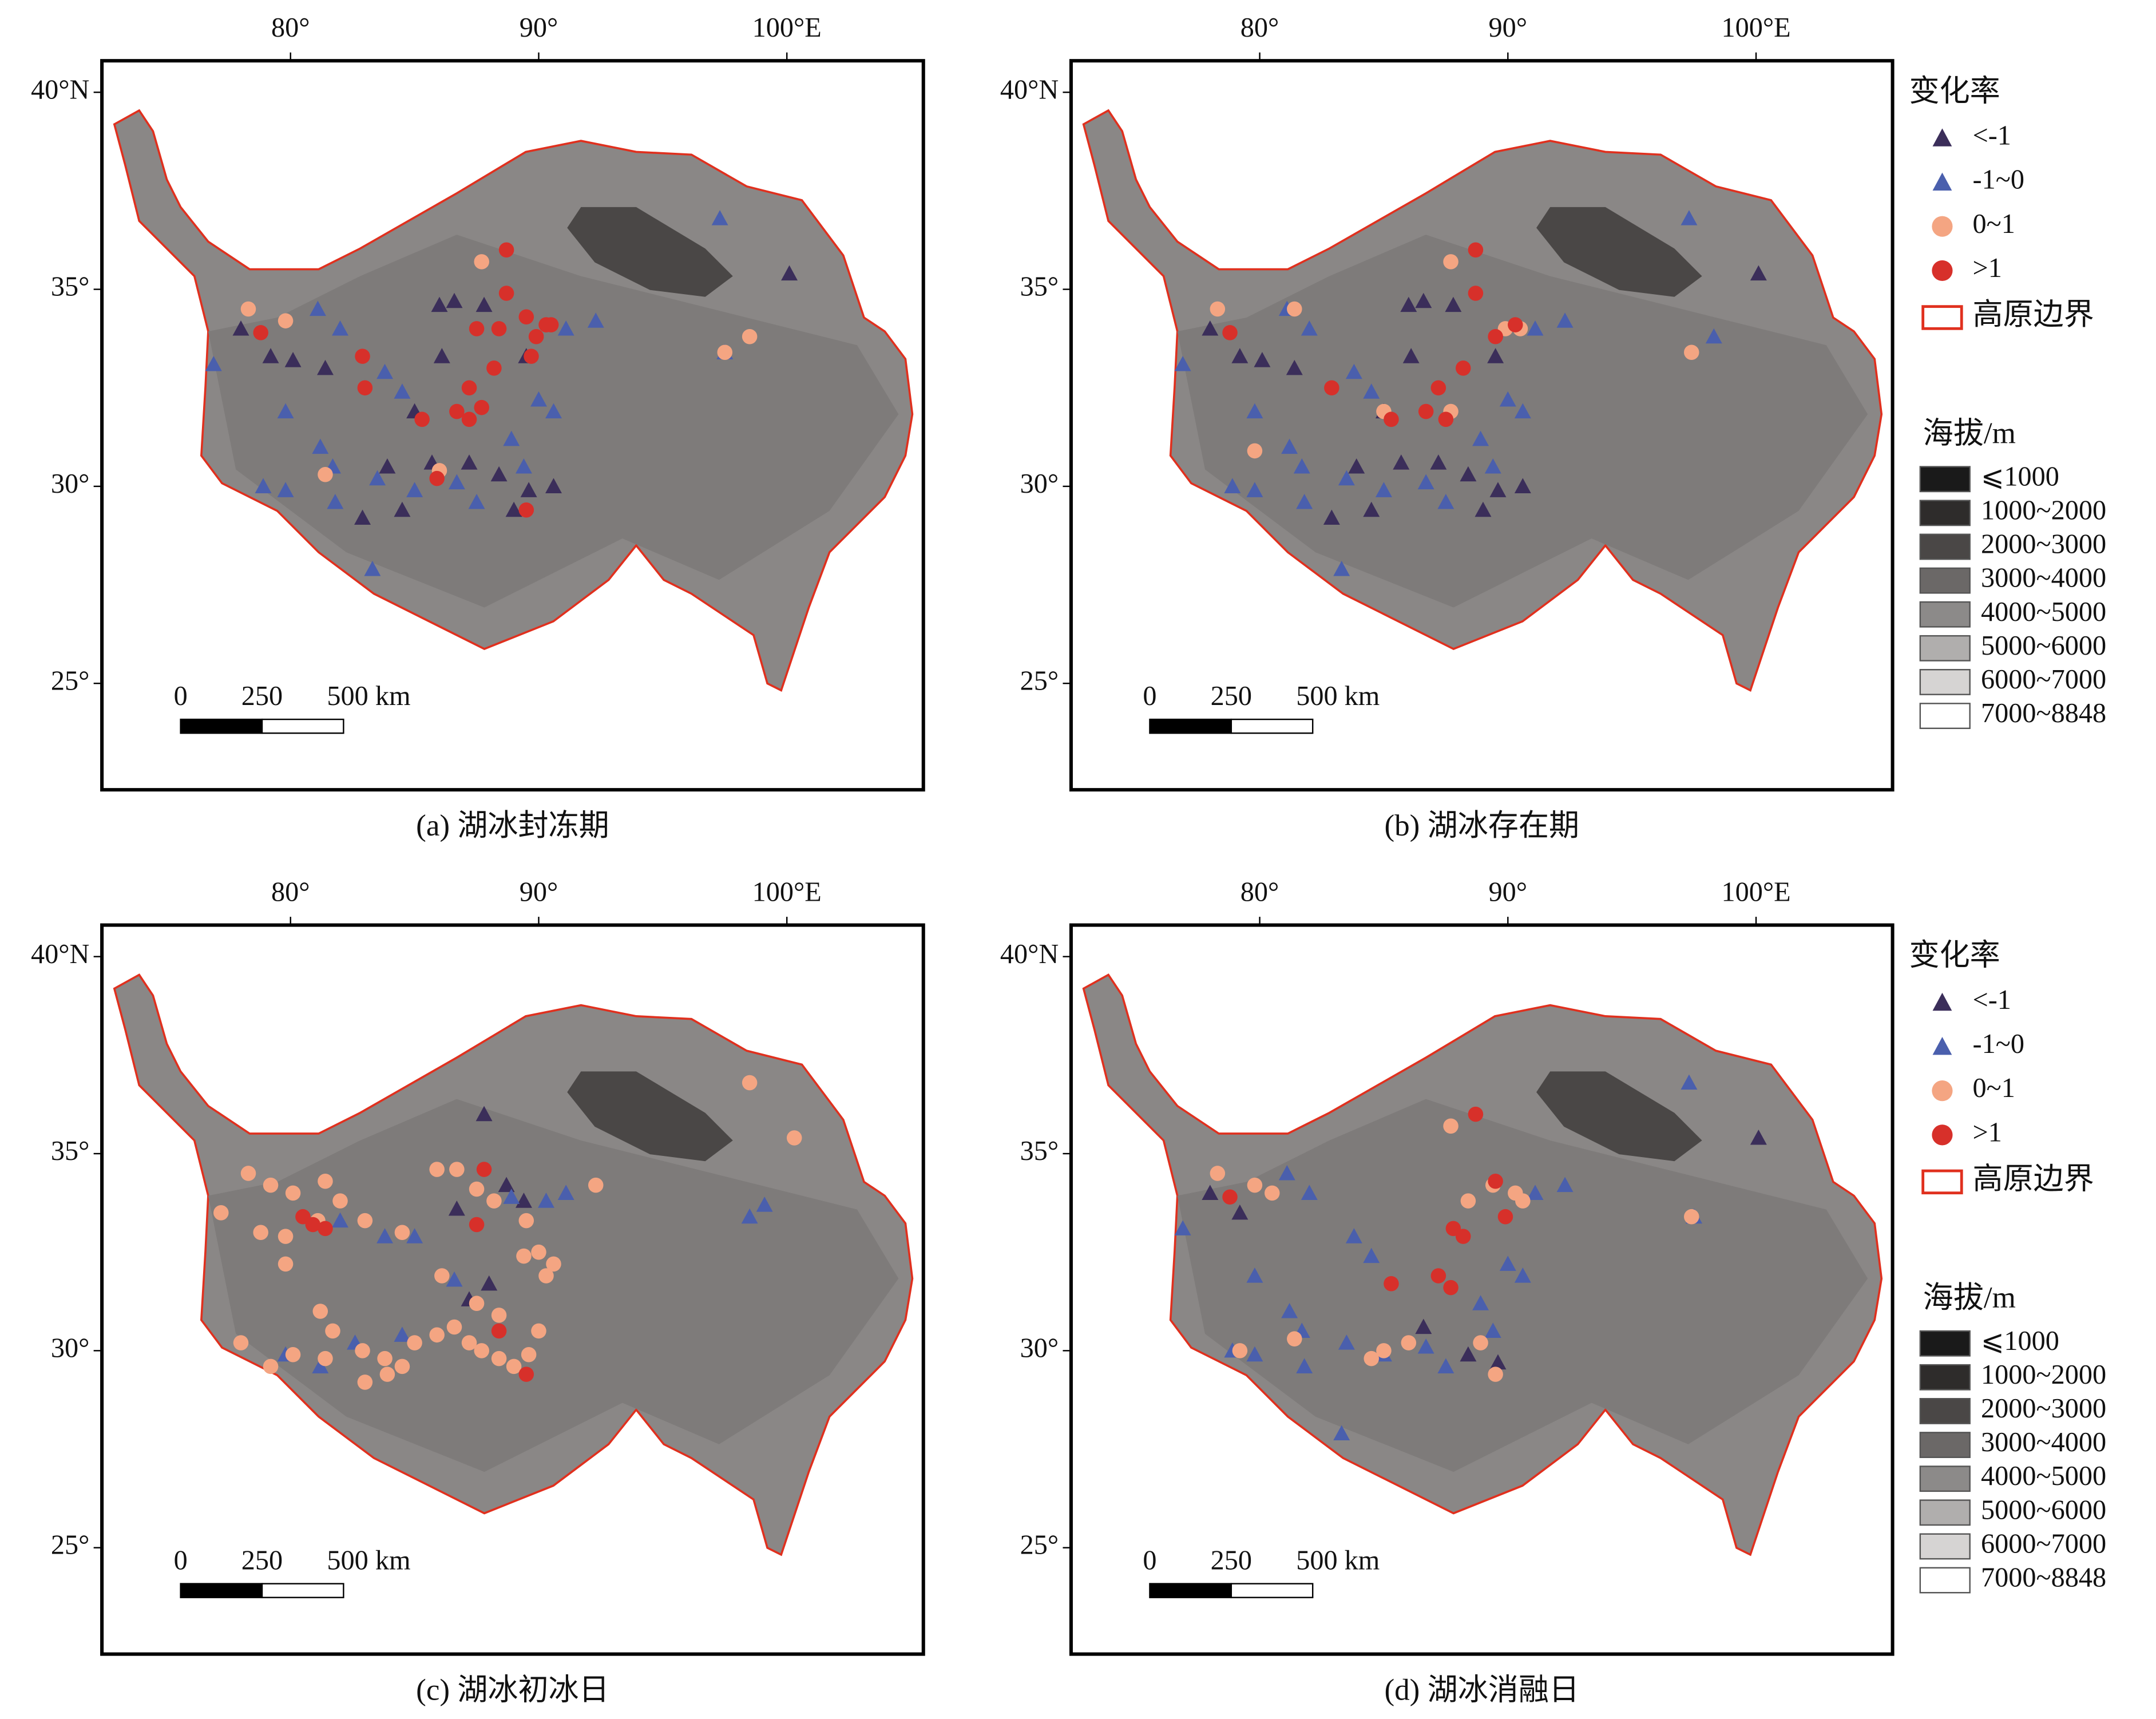 This screenshot has width=2156, height=1719. Describe the element at coordinates (1260, 28) in the screenshot. I see `x-tick-label: 80°` at that location.